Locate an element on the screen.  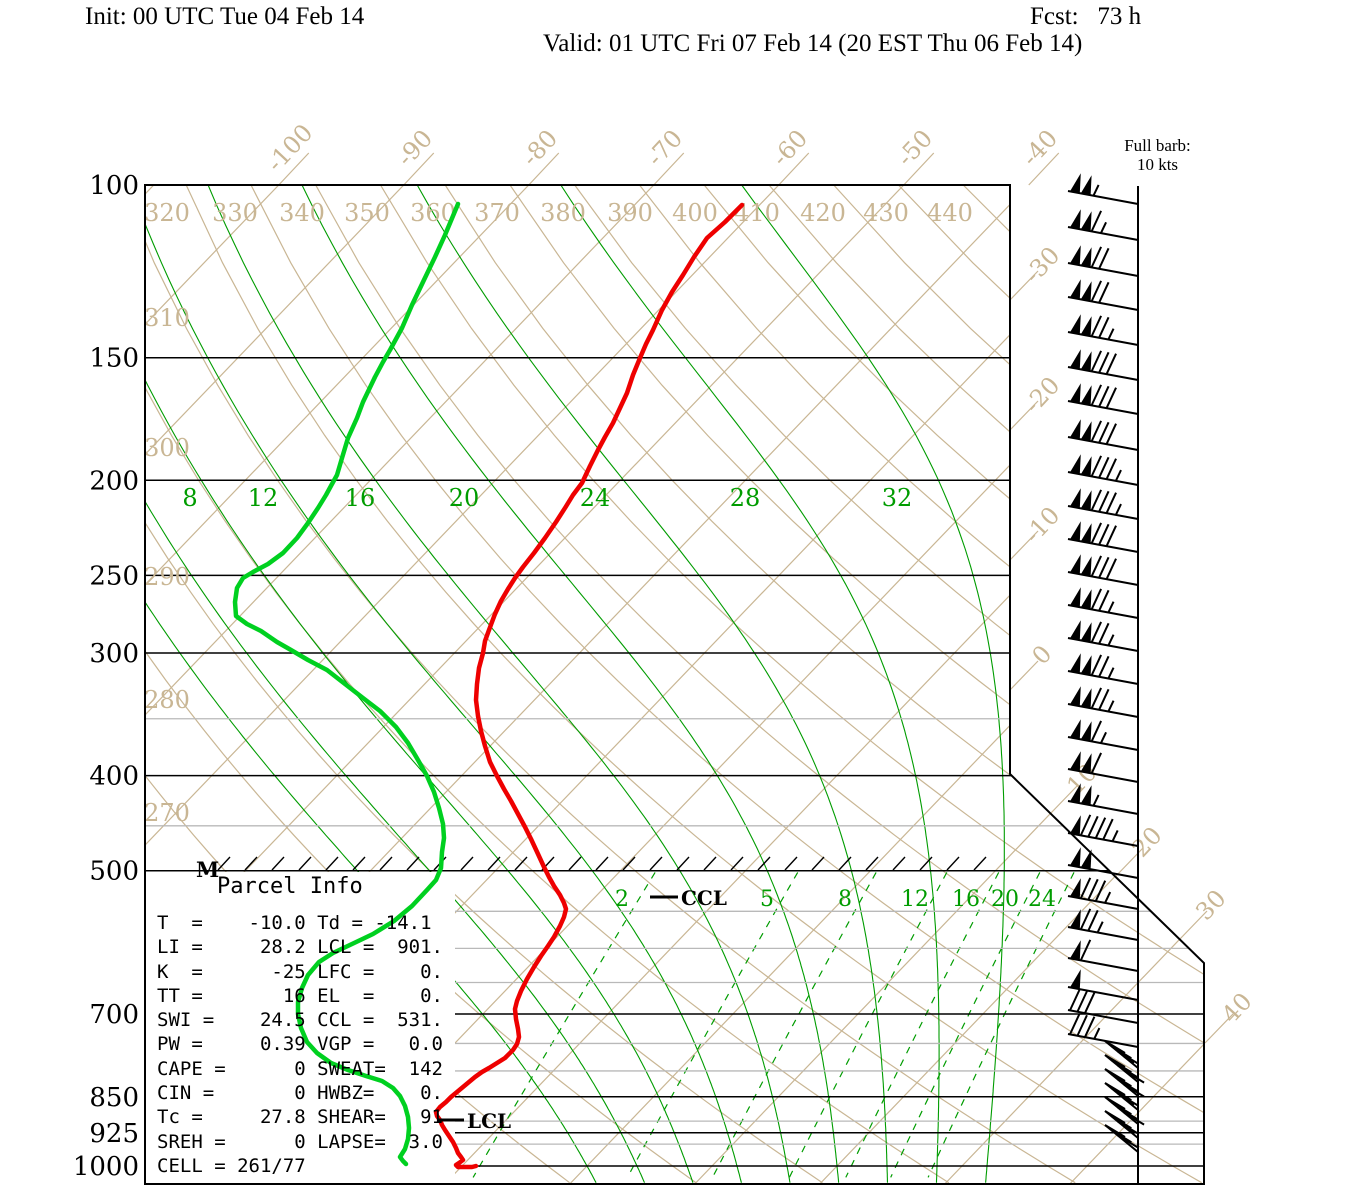
svg-text: 270 is located at coordinates (167, 813).